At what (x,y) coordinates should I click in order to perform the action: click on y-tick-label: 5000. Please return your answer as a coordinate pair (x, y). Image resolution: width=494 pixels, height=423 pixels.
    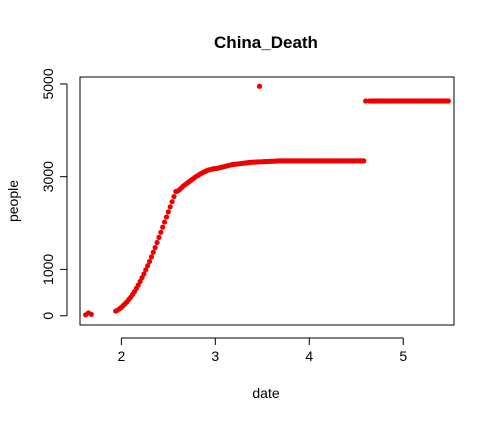
    Looking at the image, I should click on (48, 83).